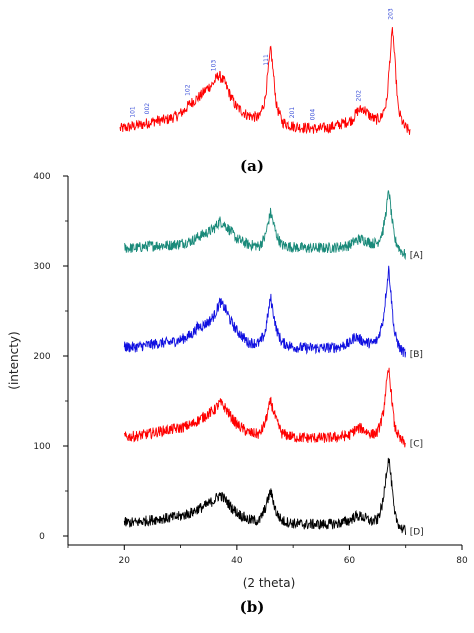  Describe the element at coordinates (252, 607) in the screenshot. I see `panel-b-label: (b)` at that location.